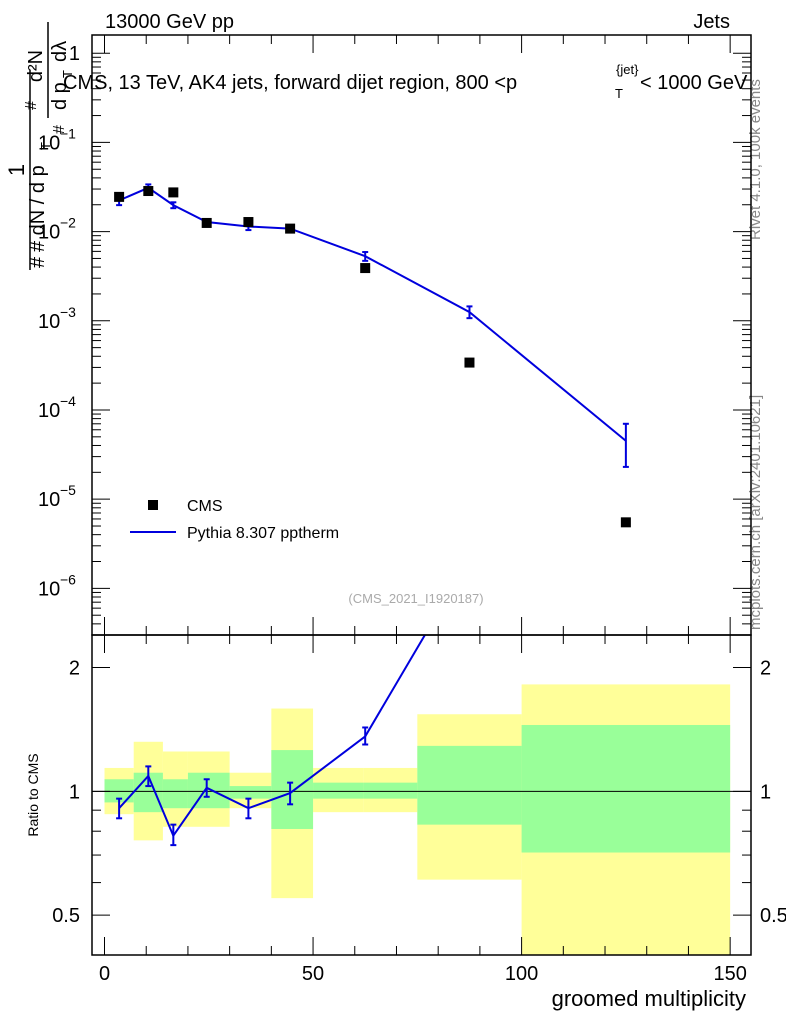  I want to click on ylabel-num: 1, so click(16, 170).